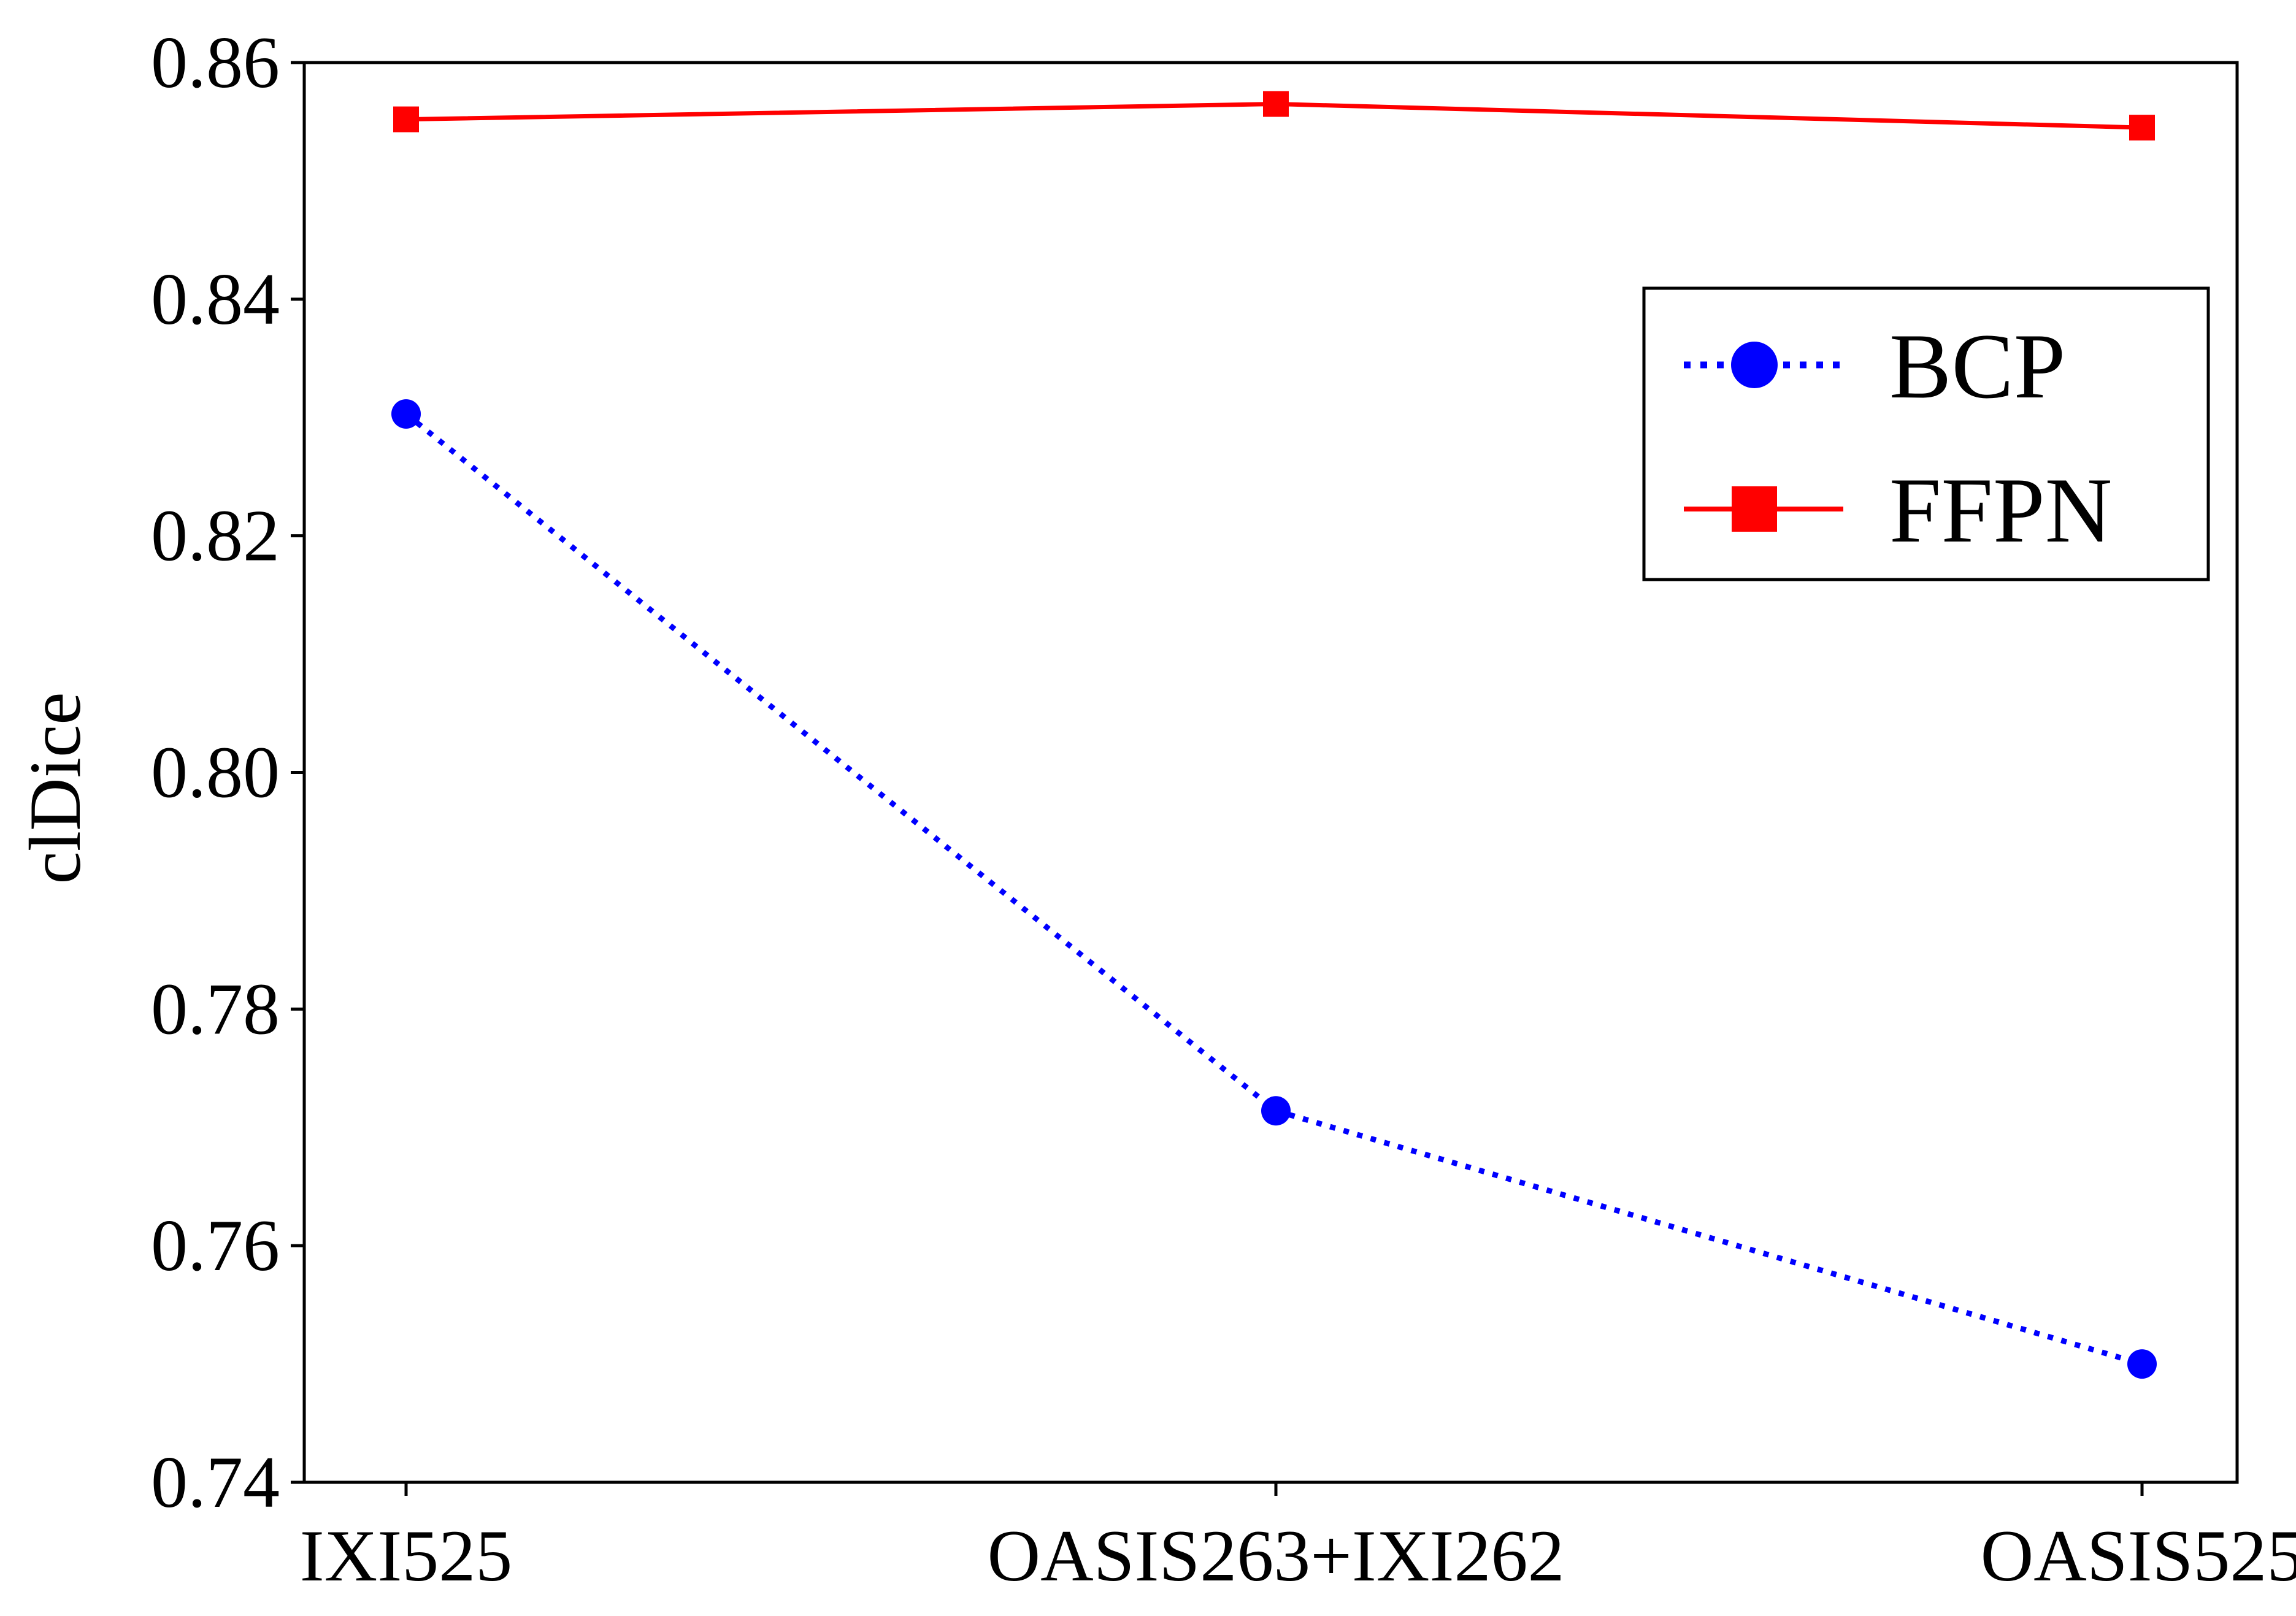  I want to click on legend: BCP FFPN, so click(1926, 433).